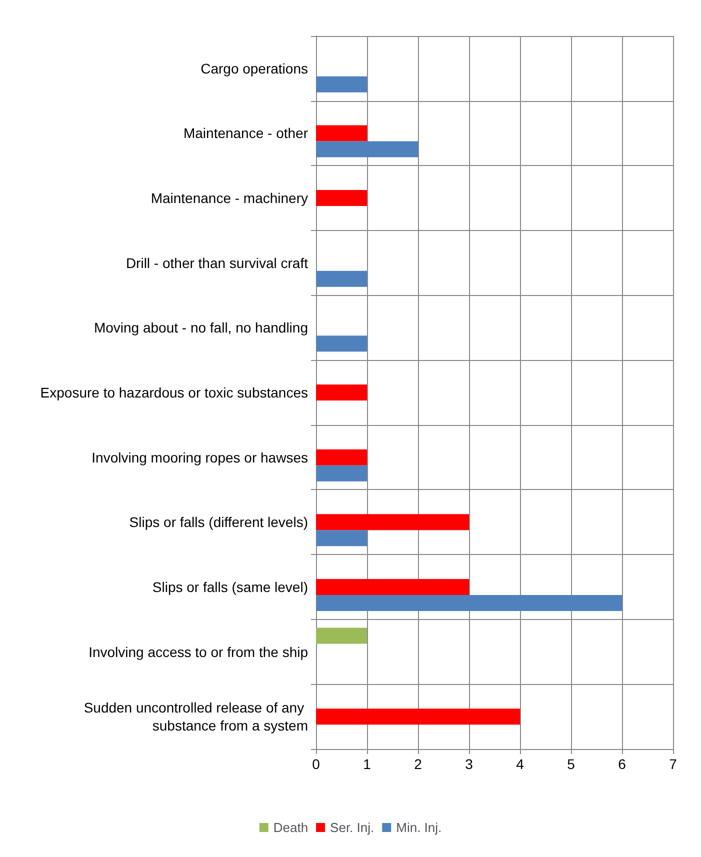 This screenshot has width=701, height=857. What do you see at coordinates (469, 764) in the screenshot?
I see `x-tick-label: 3` at bounding box center [469, 764].